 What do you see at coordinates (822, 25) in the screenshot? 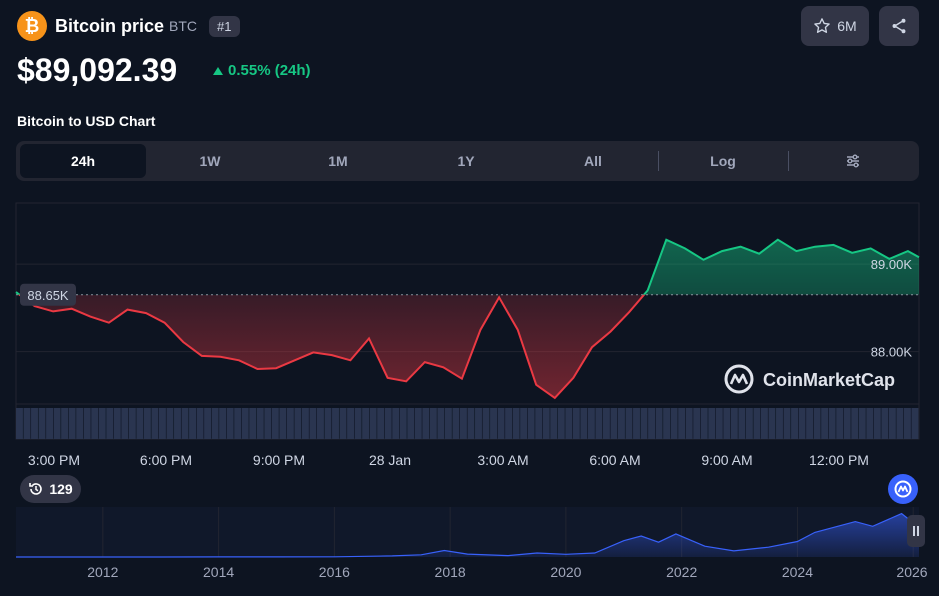
I see `star-icon` at bounding box center [822, 25].